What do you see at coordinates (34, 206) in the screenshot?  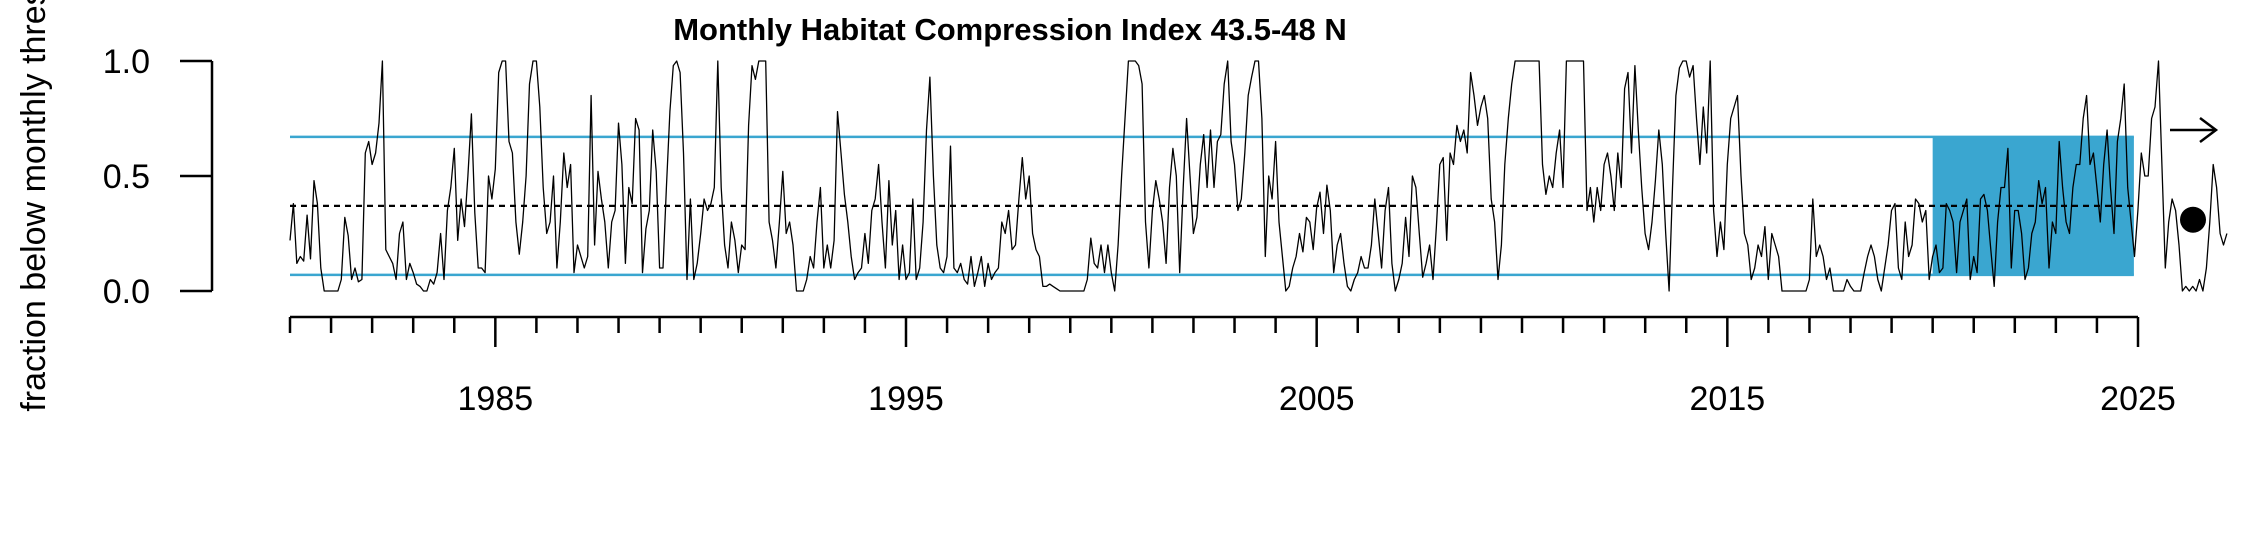 I see `y-axis-label: fraction below monthly thres` at bounding box center [34, 206].